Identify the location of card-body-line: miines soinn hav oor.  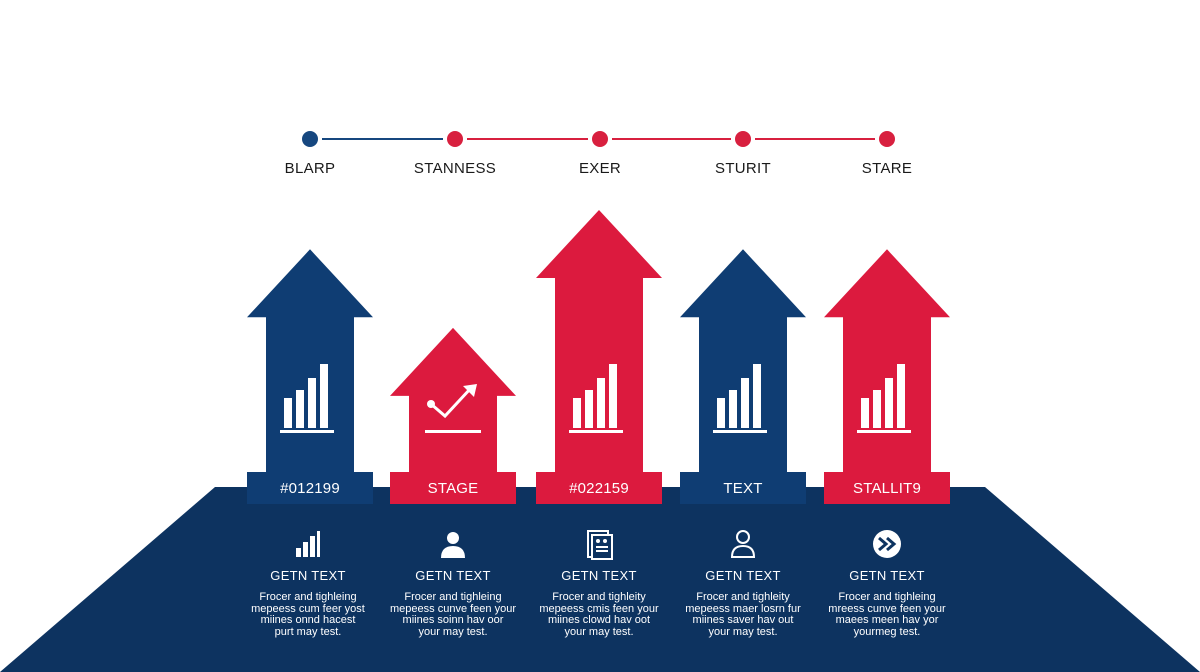
(453, 620).